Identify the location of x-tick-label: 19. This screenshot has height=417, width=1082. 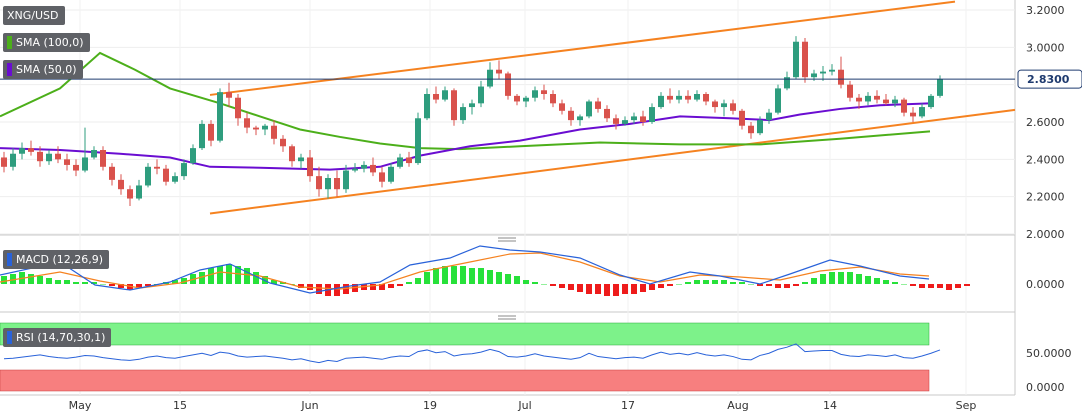
(430, 405).